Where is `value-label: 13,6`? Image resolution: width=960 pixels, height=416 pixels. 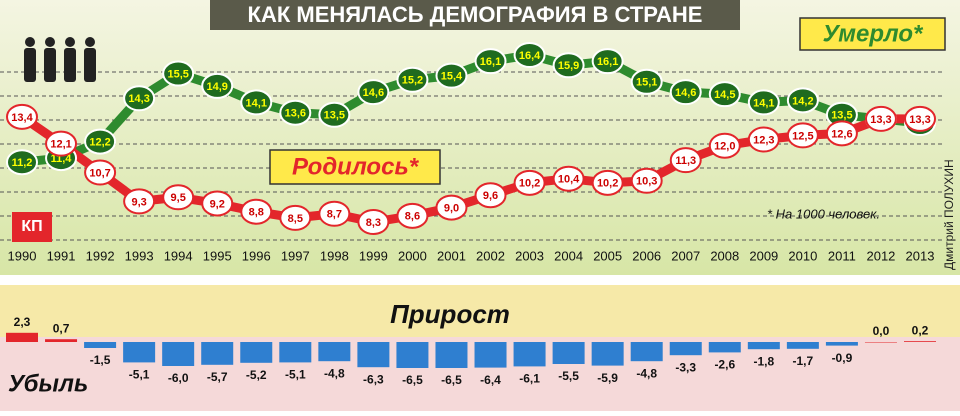 value-label: 13,6 is located at coordinates (295, 114).